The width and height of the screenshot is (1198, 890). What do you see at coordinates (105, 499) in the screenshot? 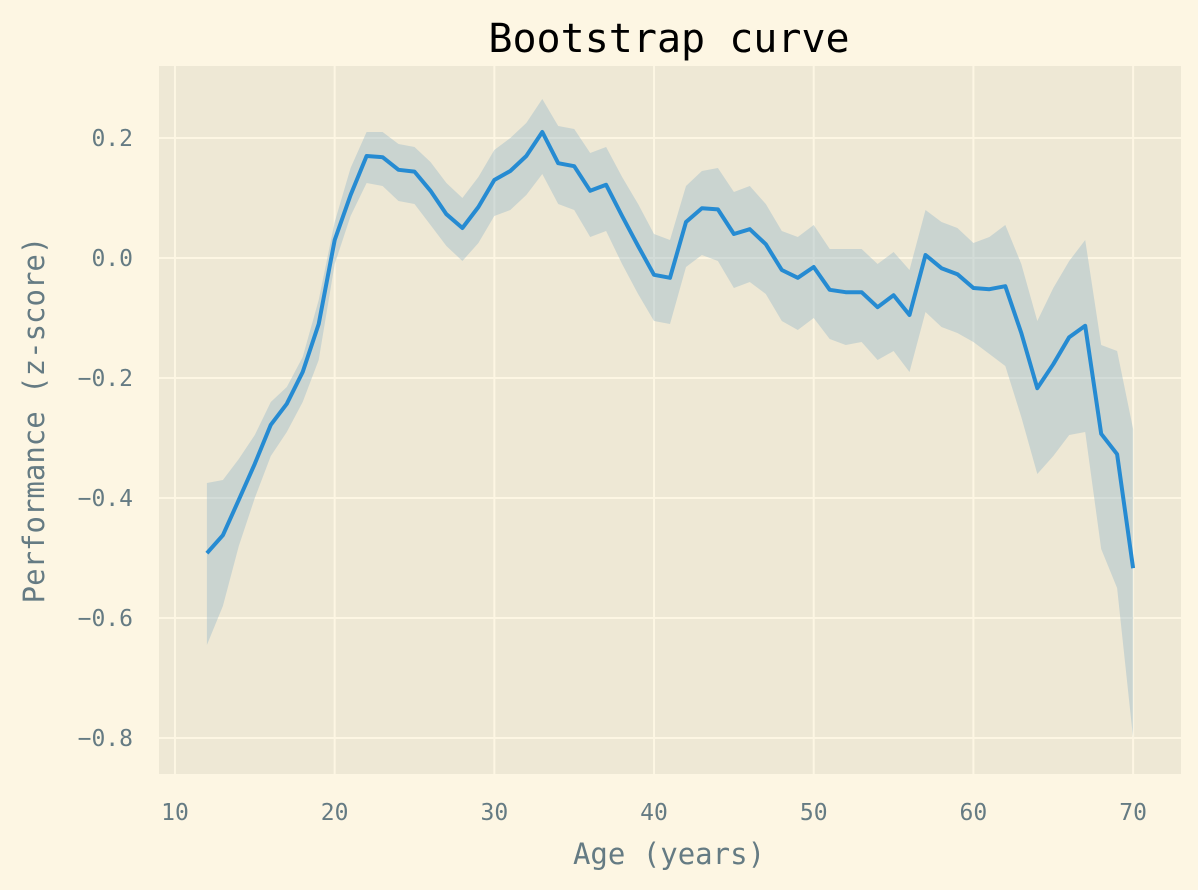
I see `y-tick-label: −0.4` at bounding box center [105, 499].